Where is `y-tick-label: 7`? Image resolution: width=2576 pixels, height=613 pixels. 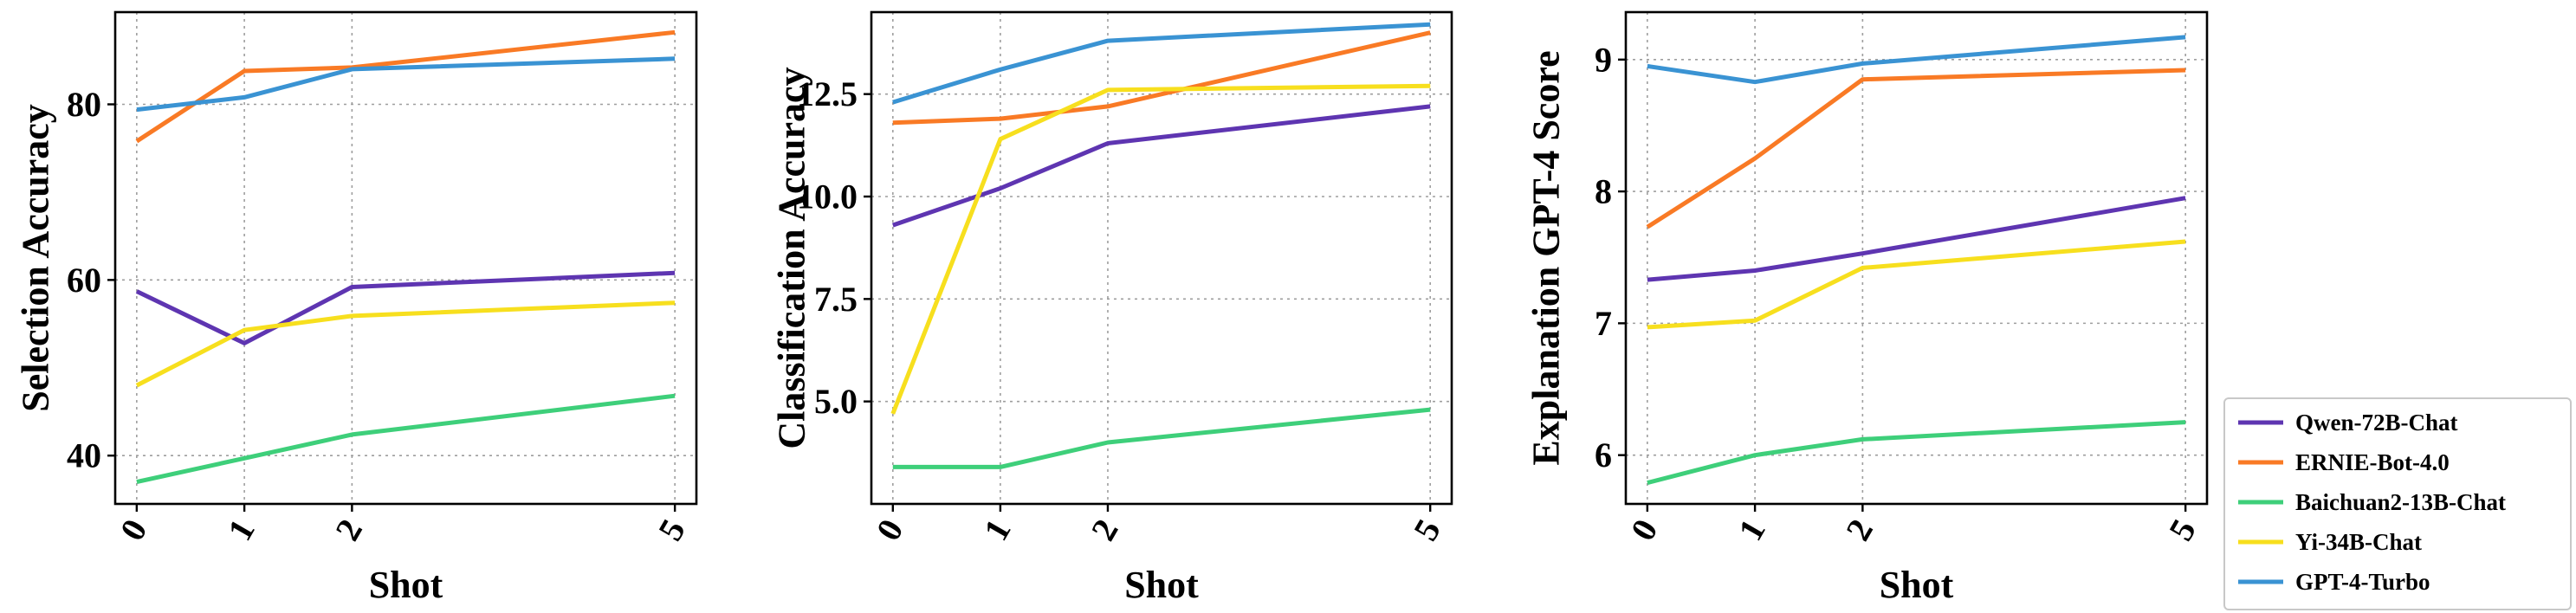
y-tick-label: 7 is located at coordinates (1603, 323).